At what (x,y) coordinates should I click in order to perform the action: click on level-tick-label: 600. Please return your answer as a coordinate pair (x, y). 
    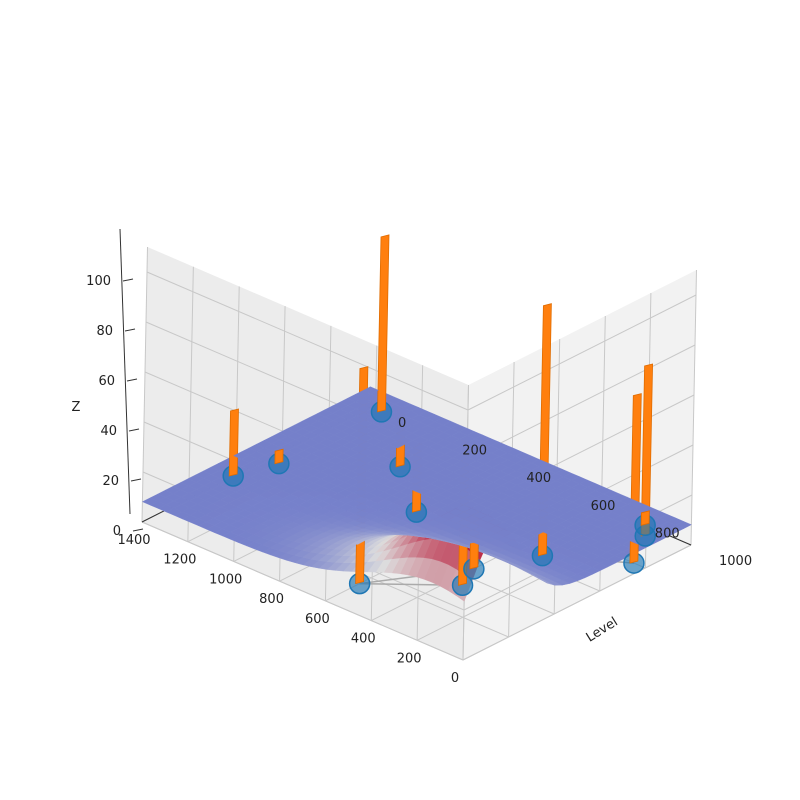
    Looking at the image, I should click on (603, 506).